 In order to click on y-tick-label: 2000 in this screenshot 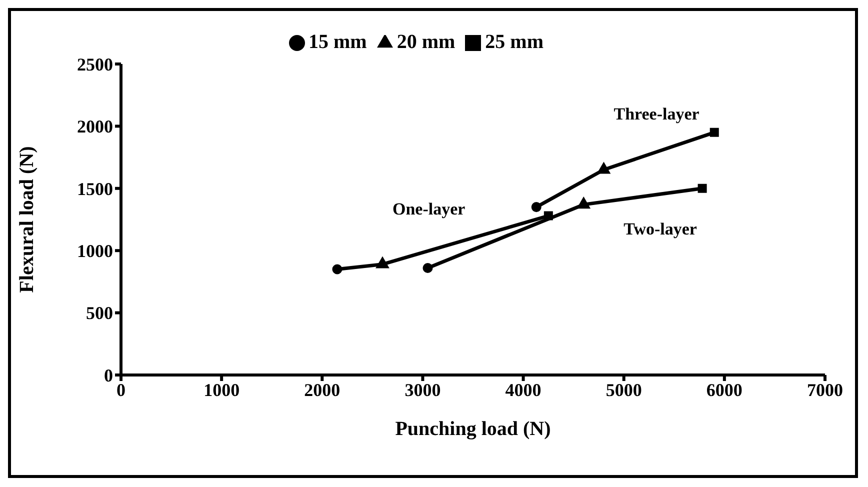, I will do `click(95, 126)`.